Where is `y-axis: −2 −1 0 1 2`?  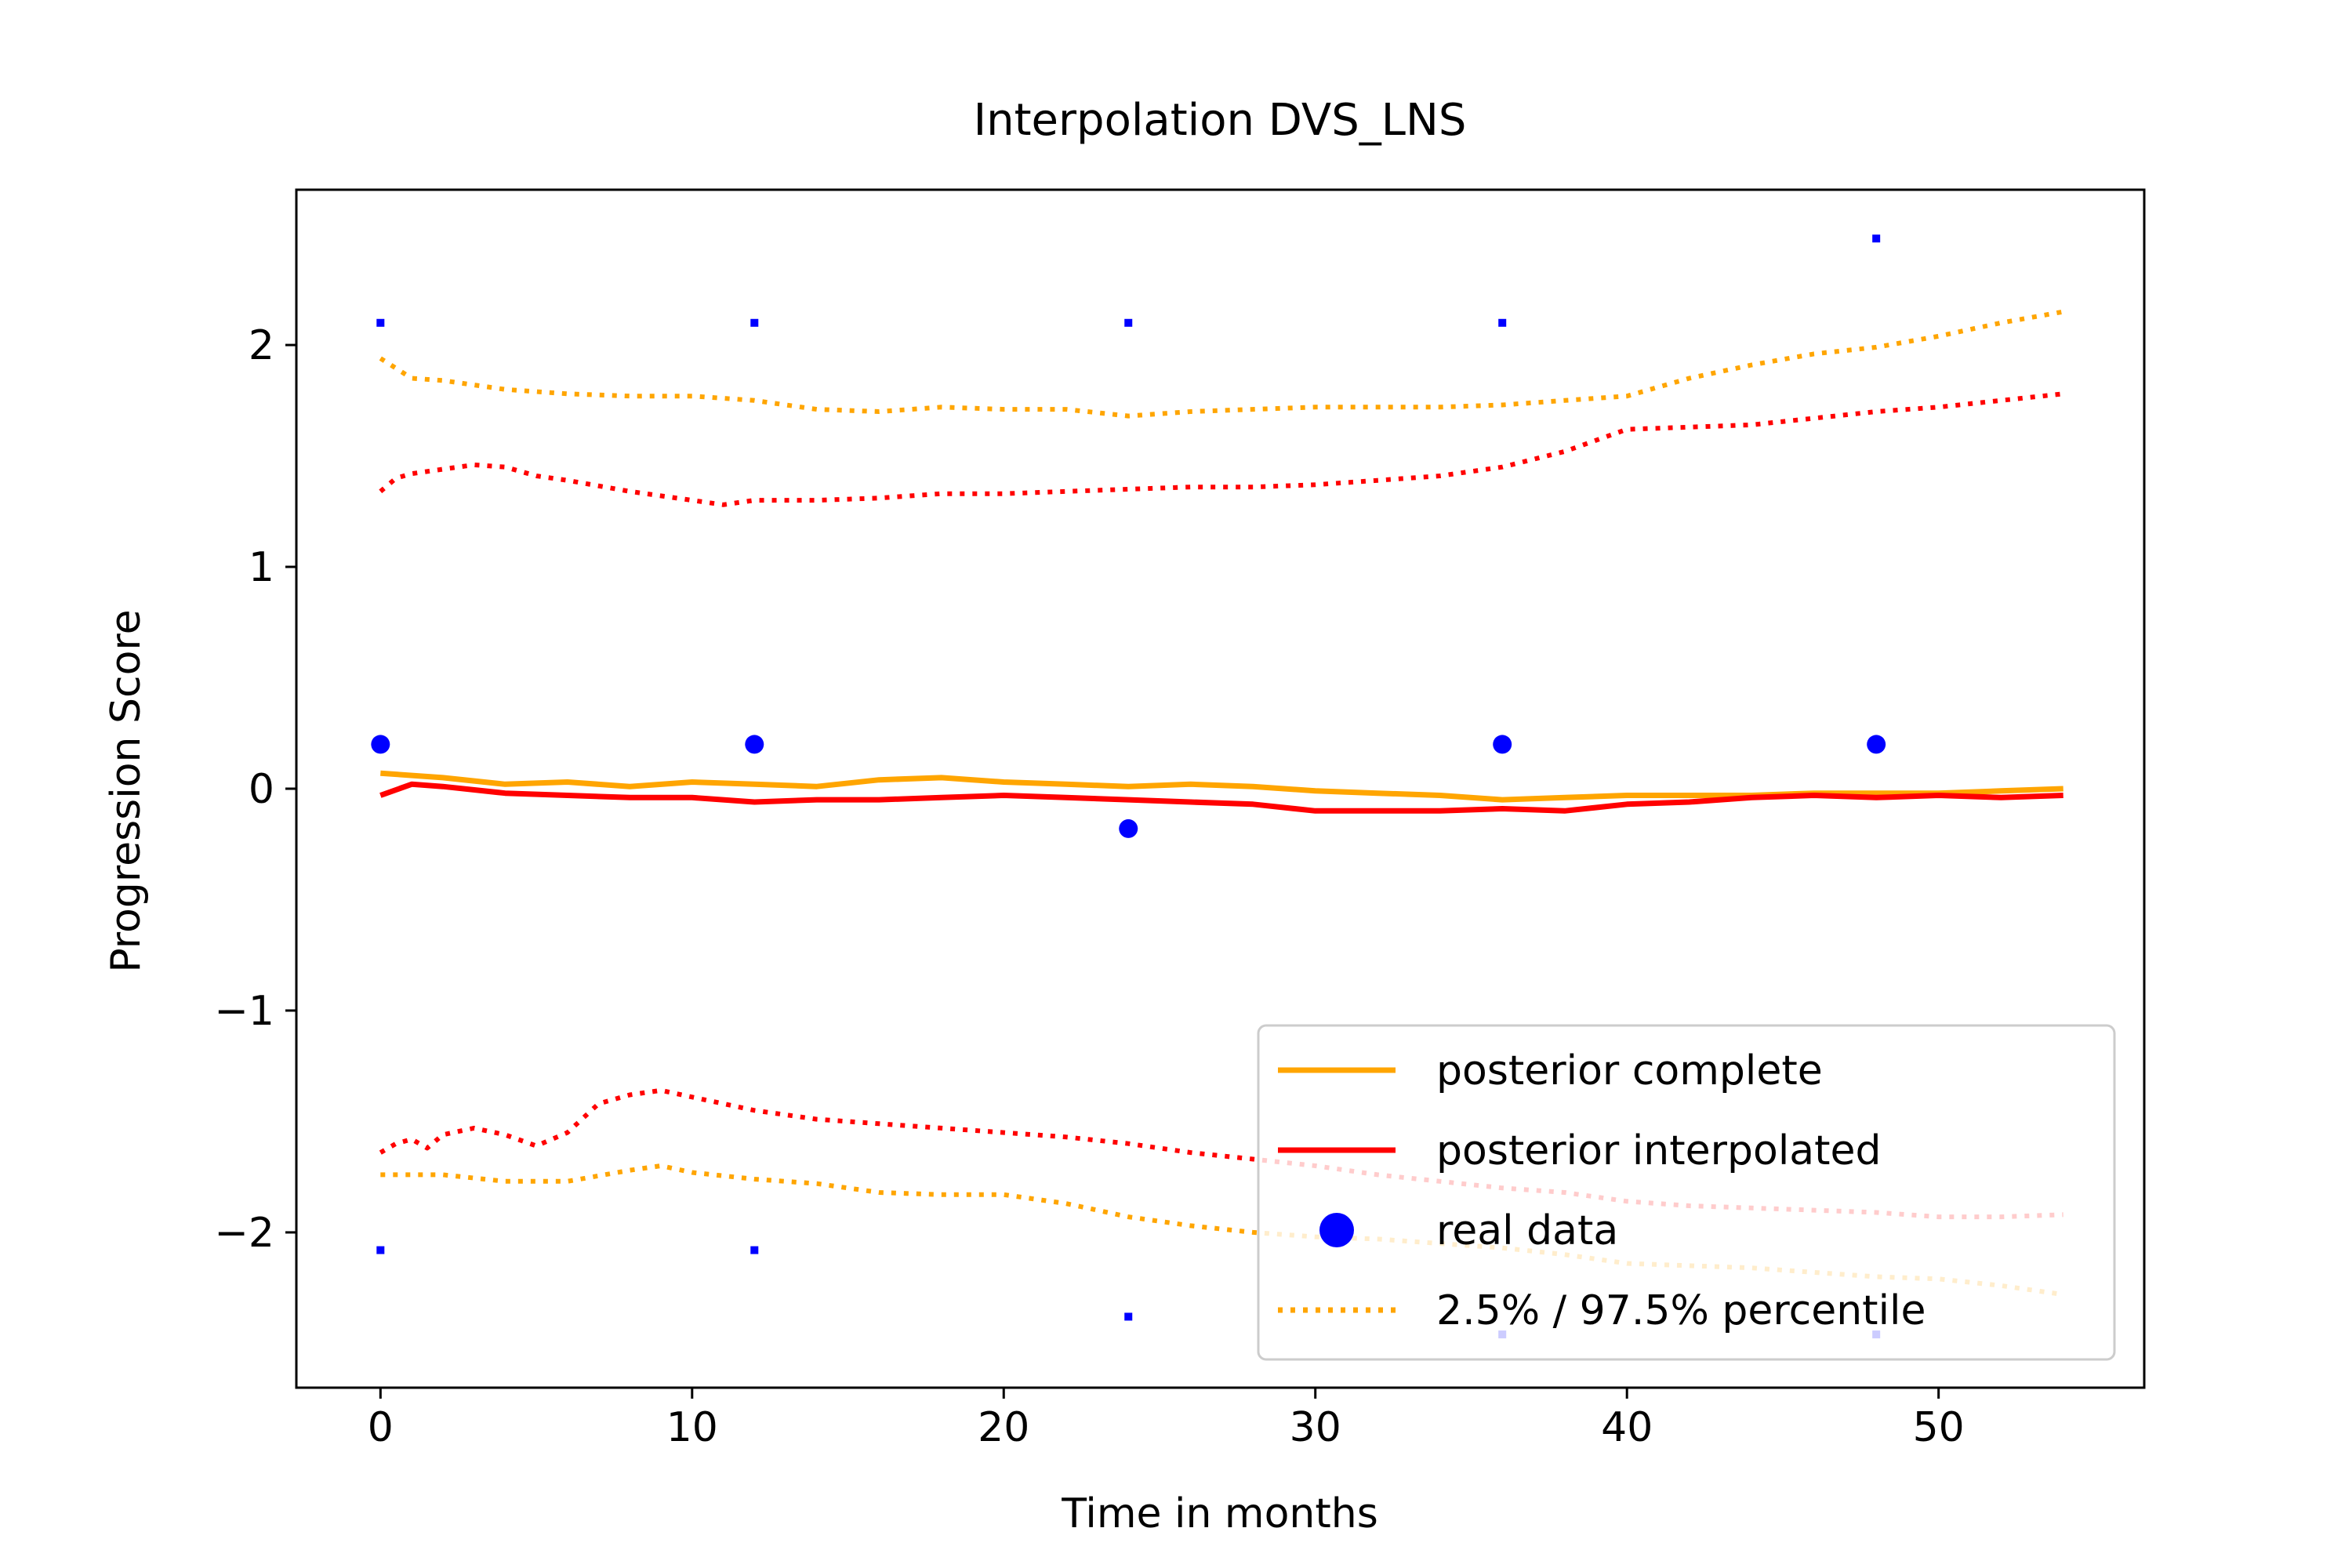
y-axis: −2 −1 0 1 2 is located at coordinates (255, 789).